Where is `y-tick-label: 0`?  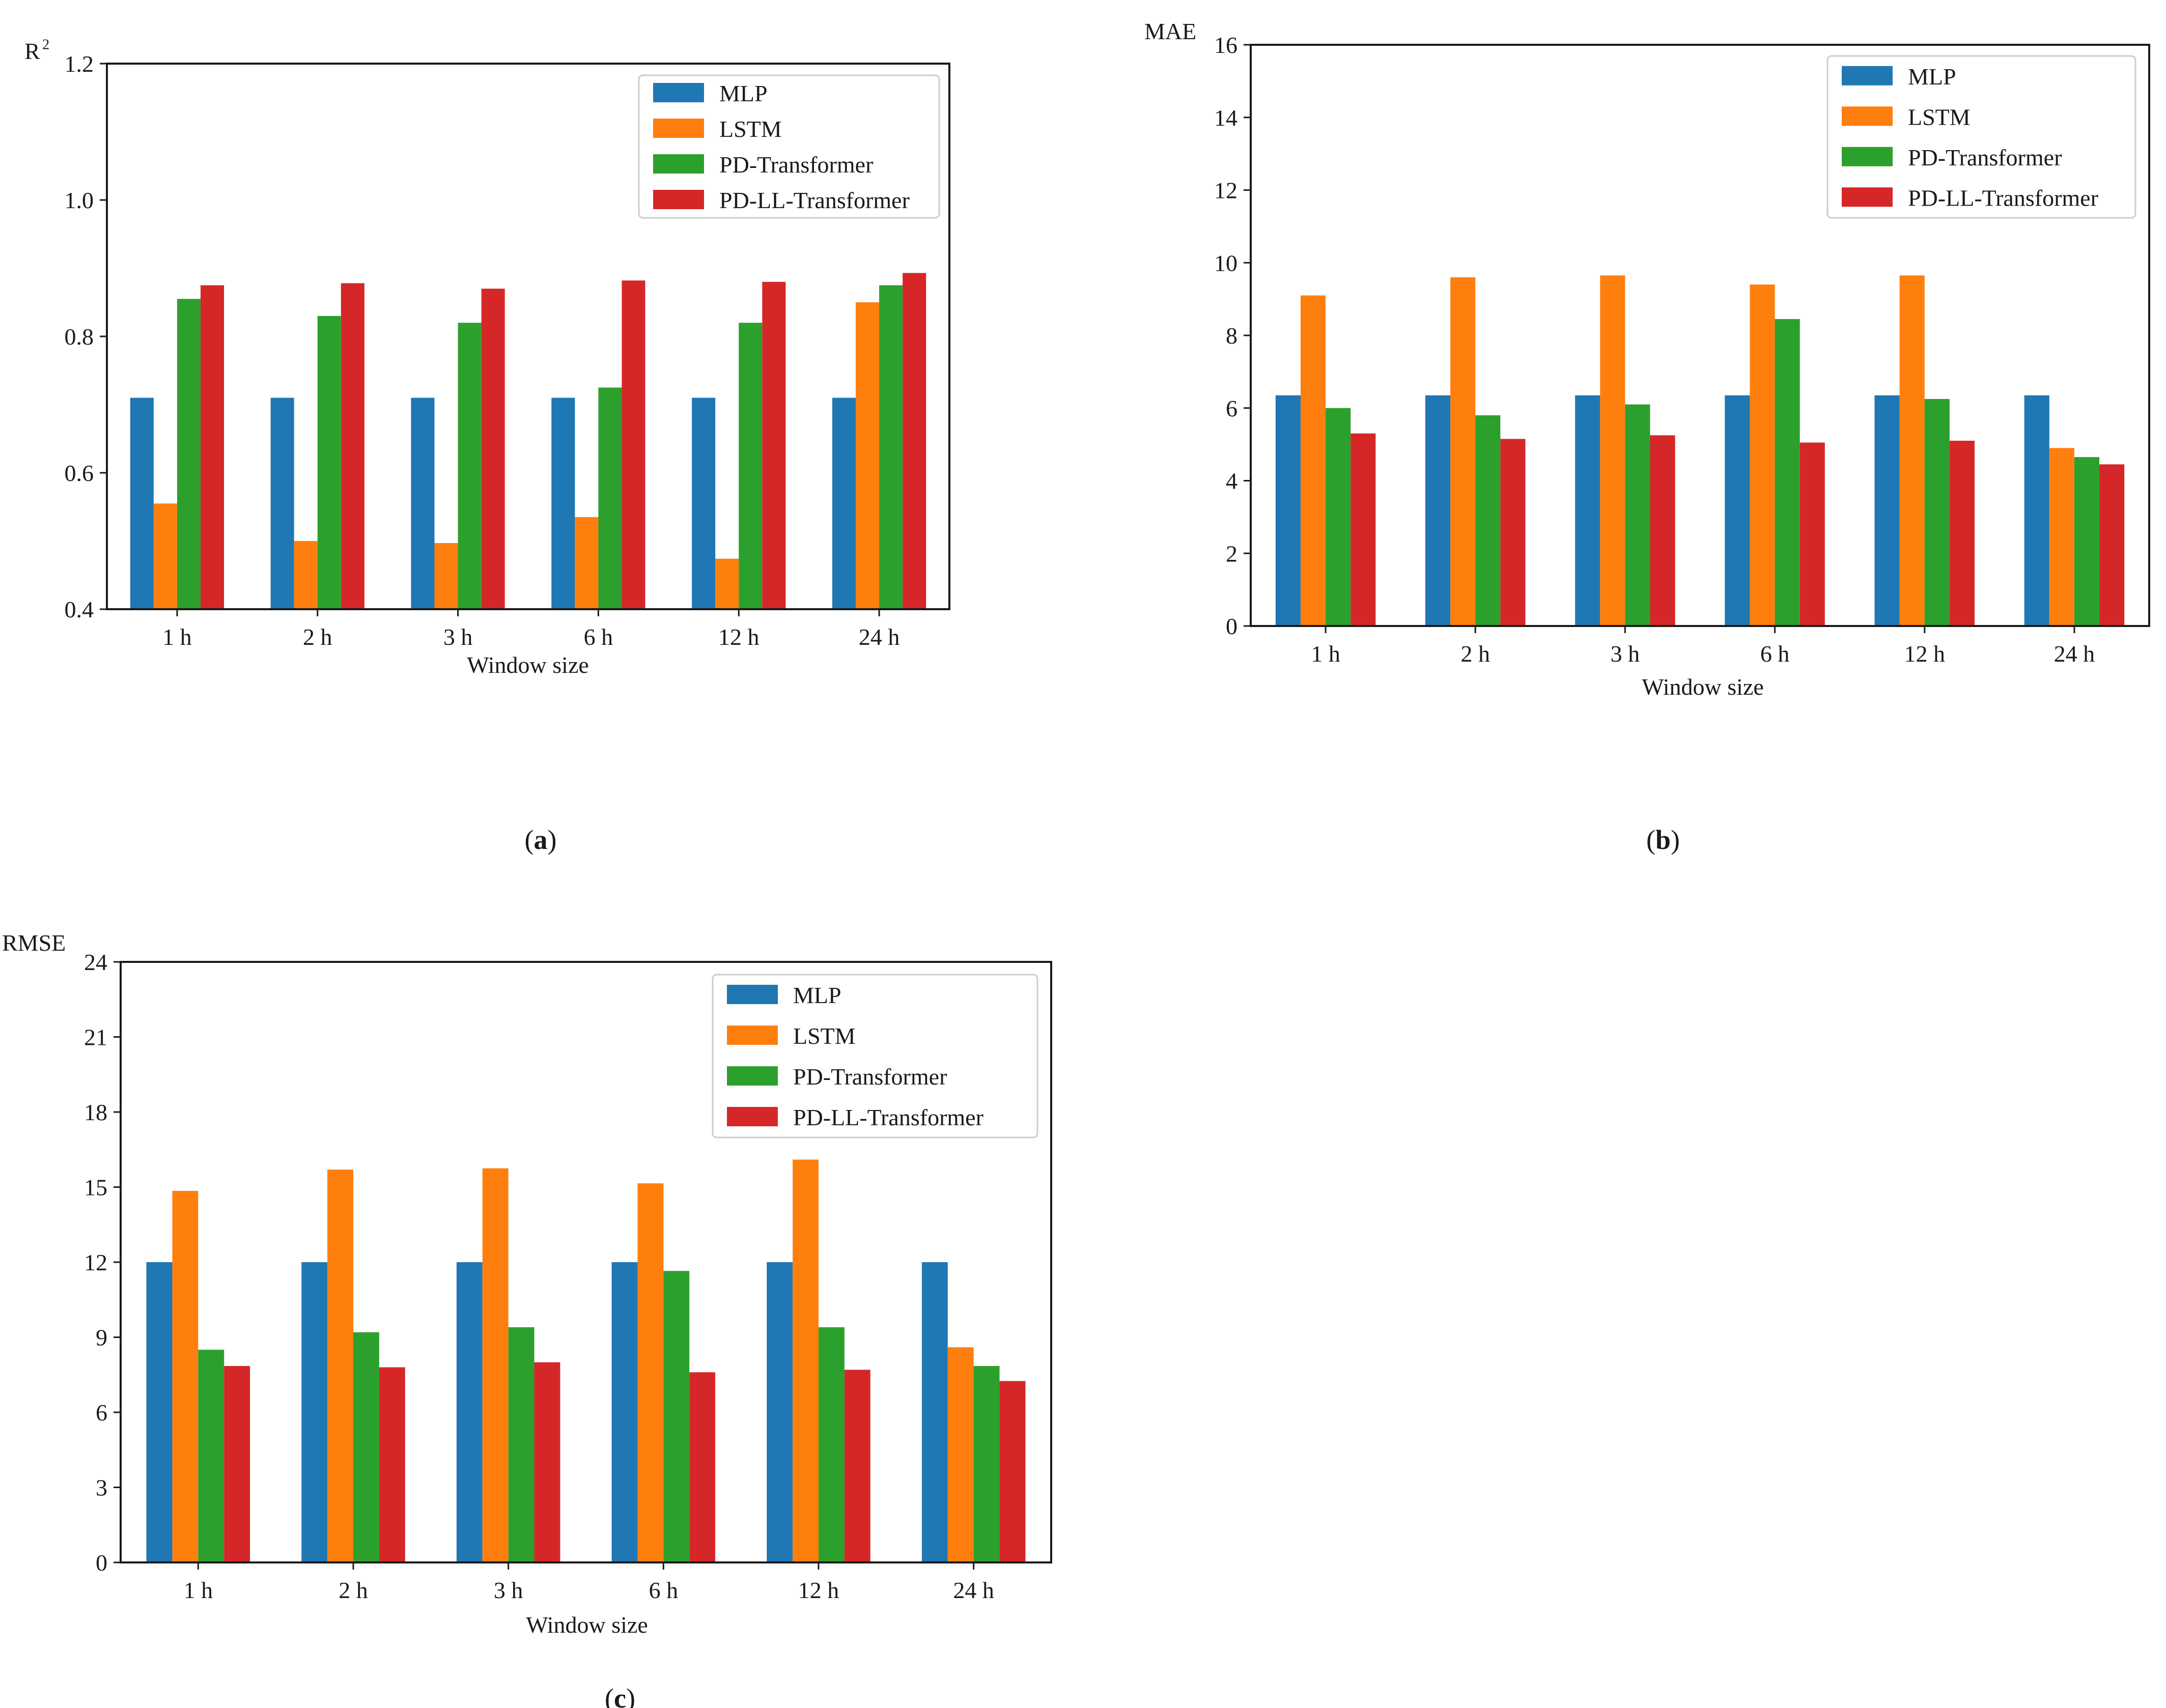 y-tick-label: 0 is located at coordinates (1231, 626).